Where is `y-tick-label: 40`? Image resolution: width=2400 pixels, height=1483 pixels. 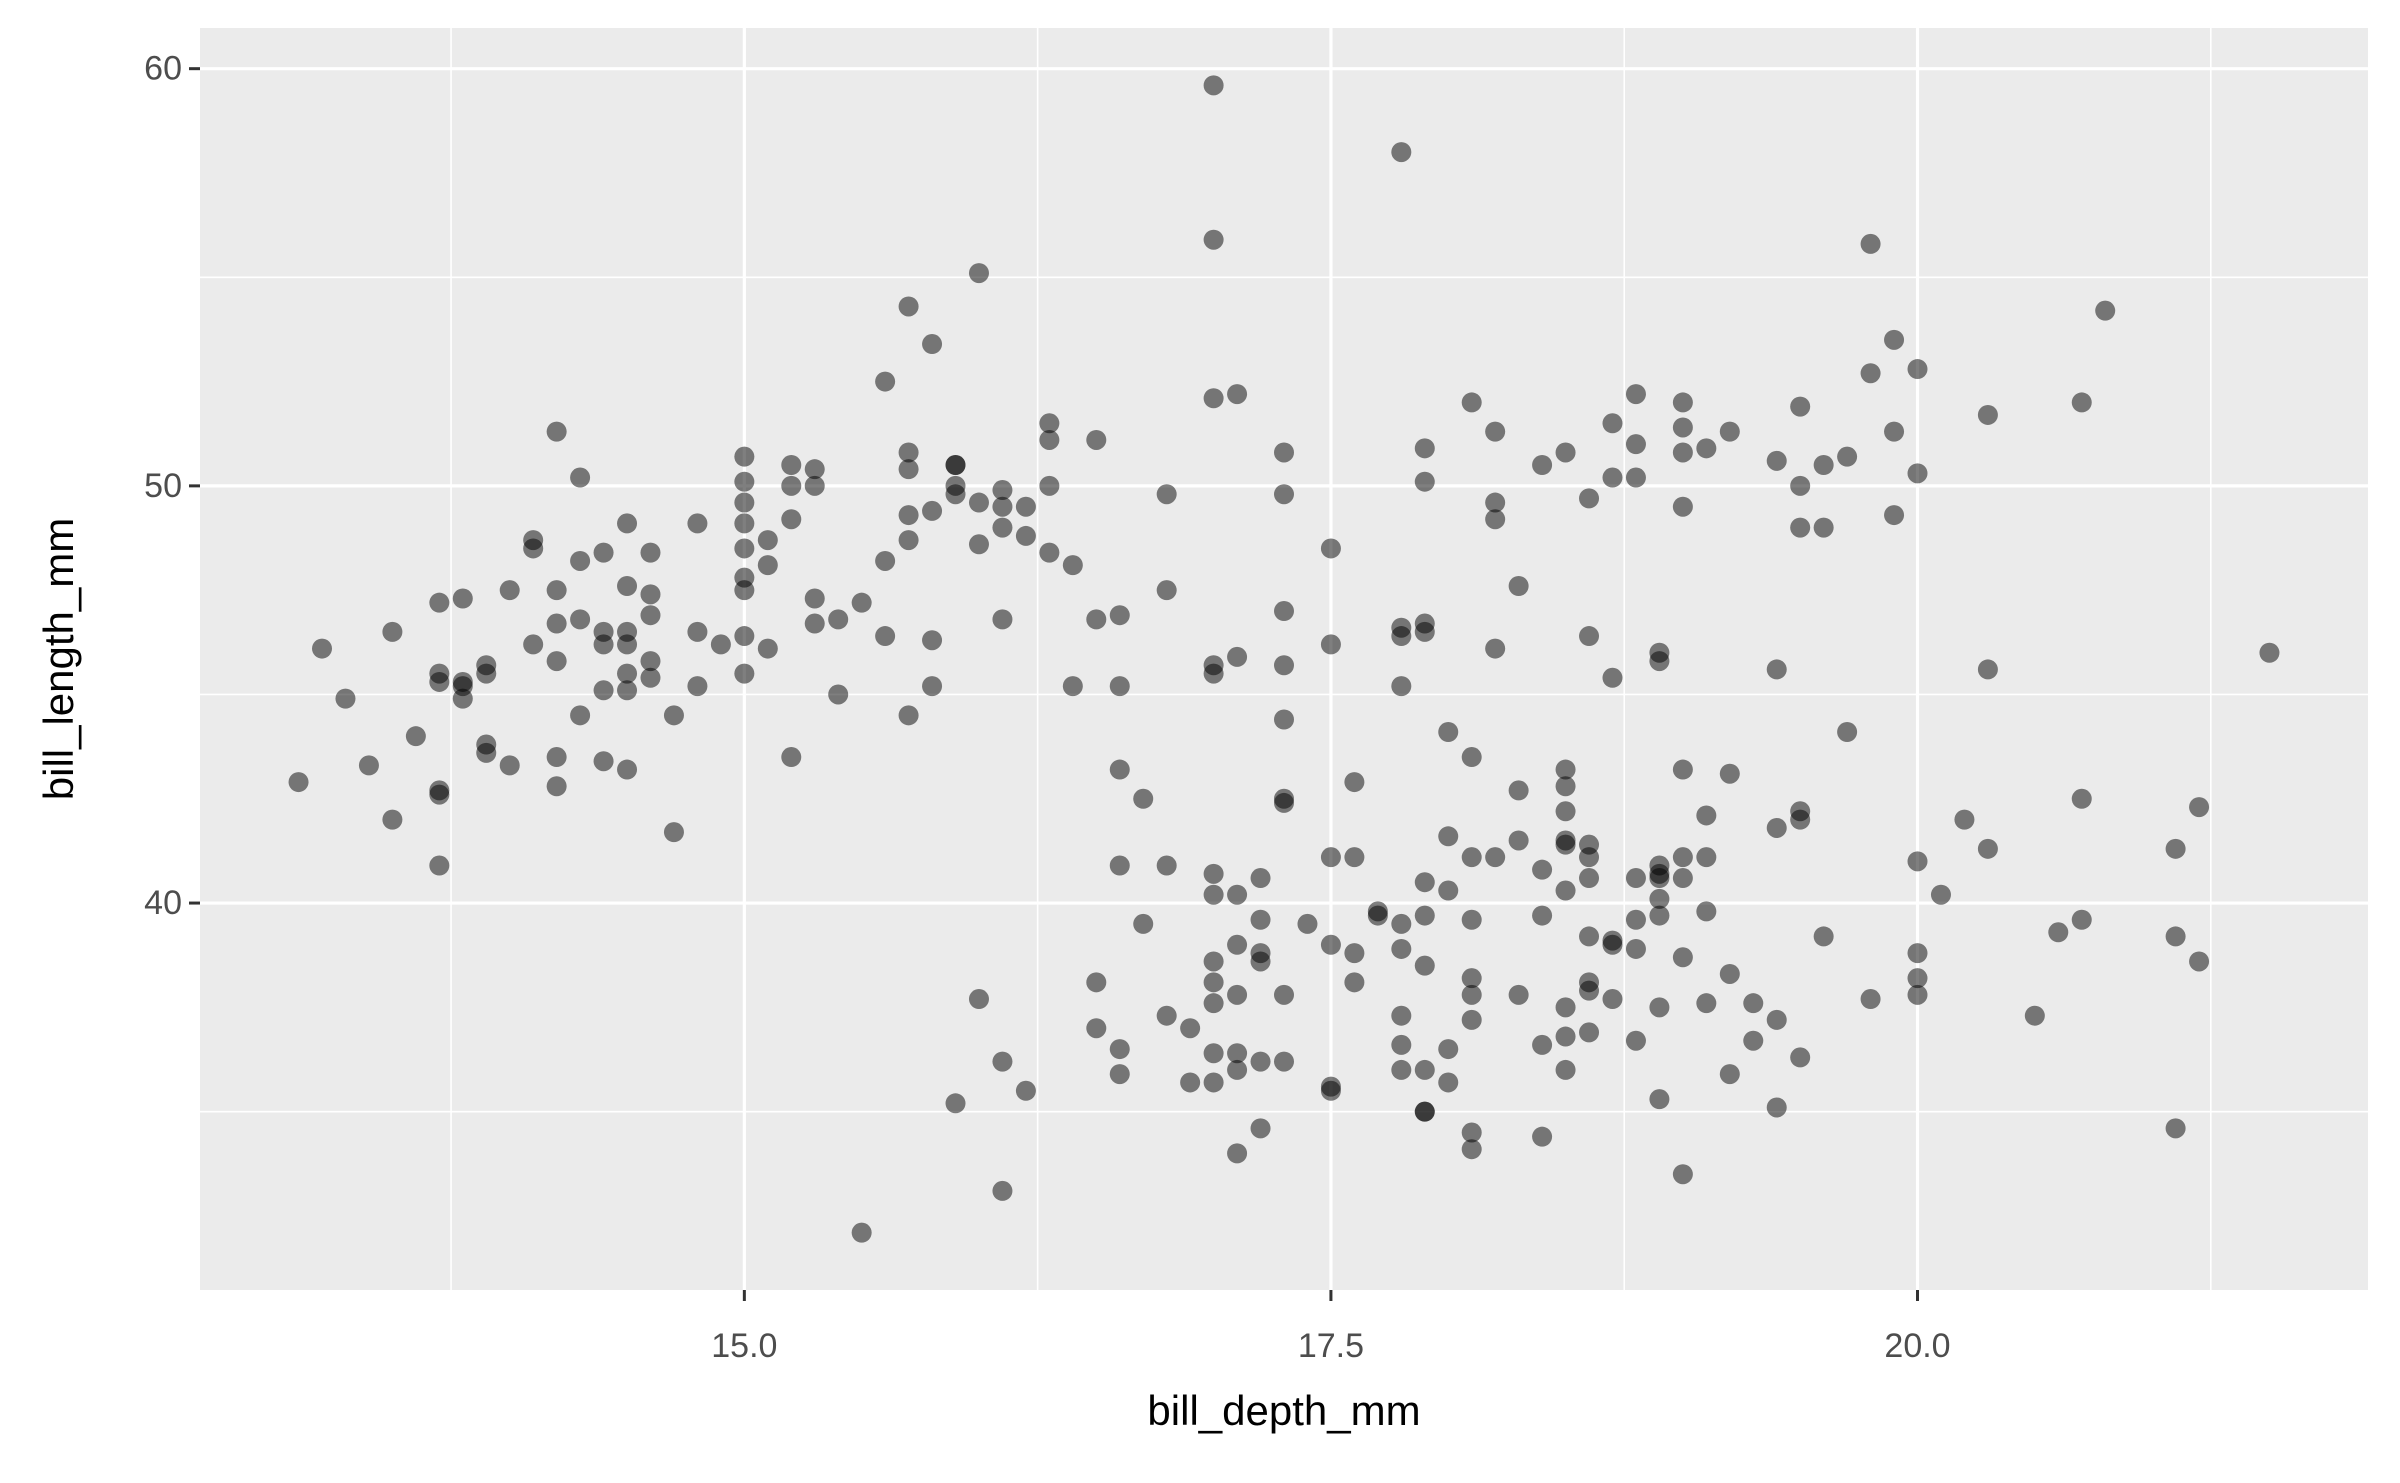
y-tick-label: 40 is located at coordinates (163, 903).